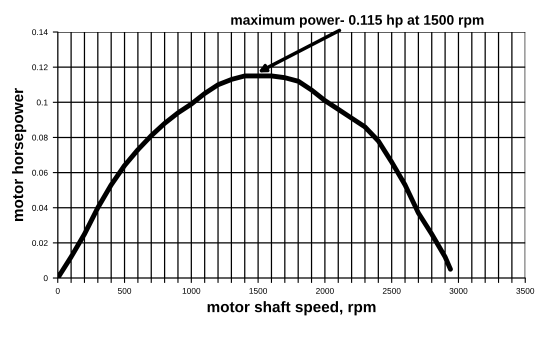  What do you see at coordinates (19, 155) in the screenshot?
I see `y-axis-title: motor horsepower` at bounding box center [19, 155].